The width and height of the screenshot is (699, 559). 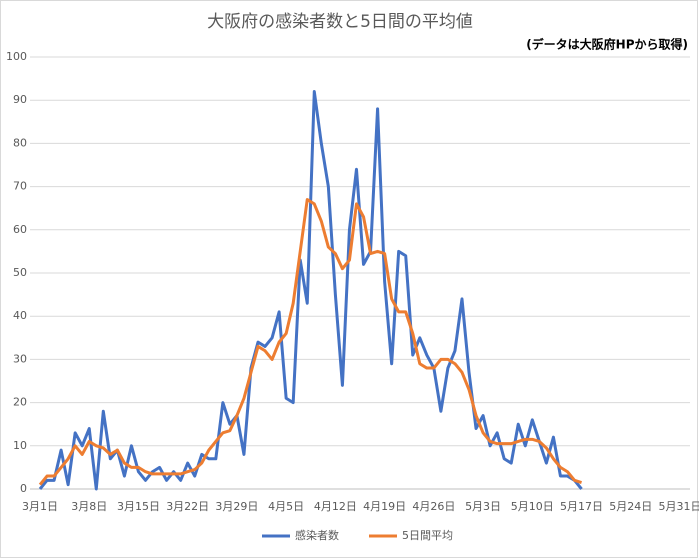 I want to click on y-tick-label: 90, so click(x=20, y=99).